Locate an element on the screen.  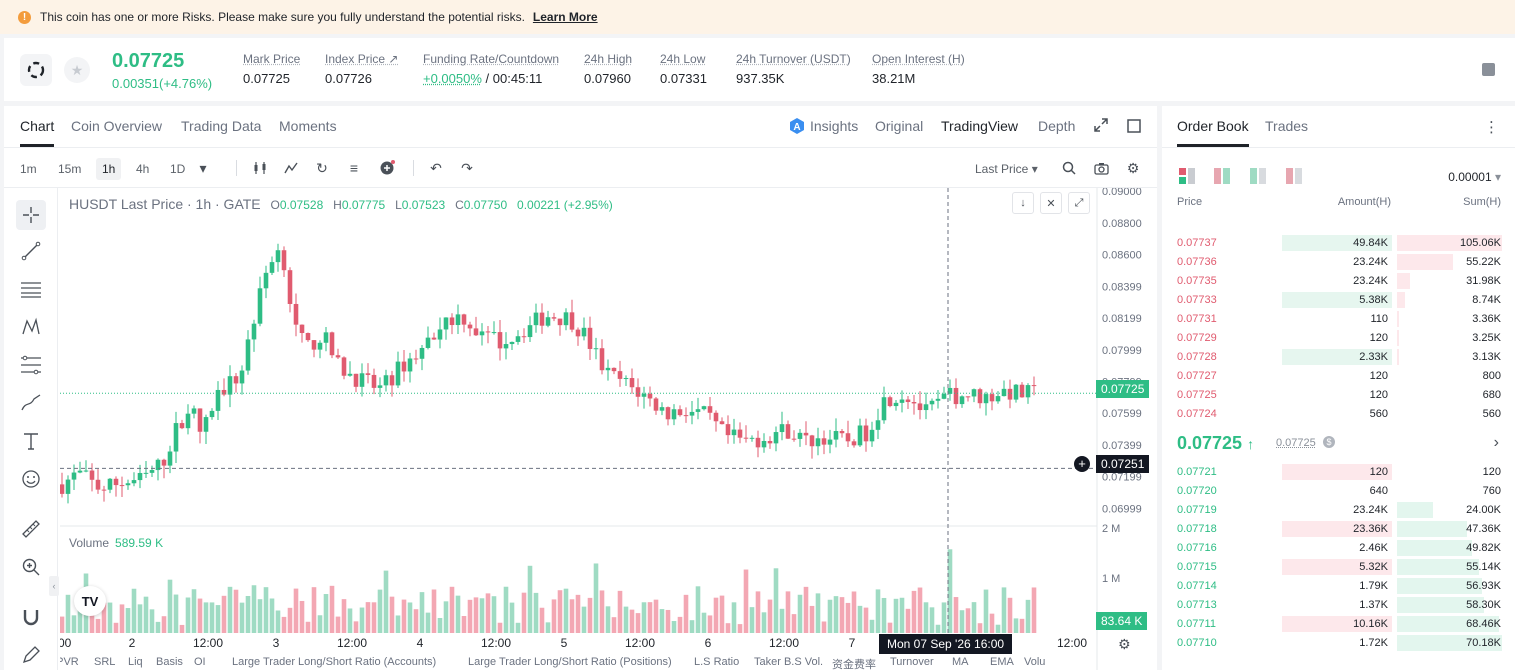
indicator-item: Volu is located at coordinates (1035, 662).